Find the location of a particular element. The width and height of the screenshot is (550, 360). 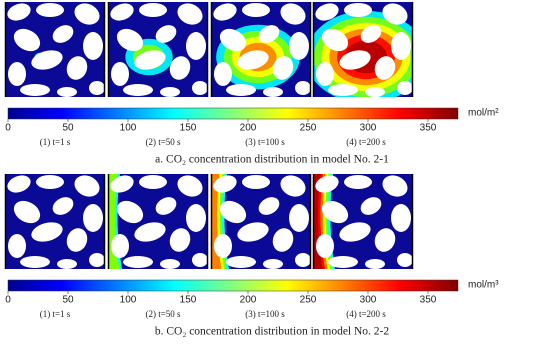

colorbar-unit: mol/m² is located at coordinates (483, 113).